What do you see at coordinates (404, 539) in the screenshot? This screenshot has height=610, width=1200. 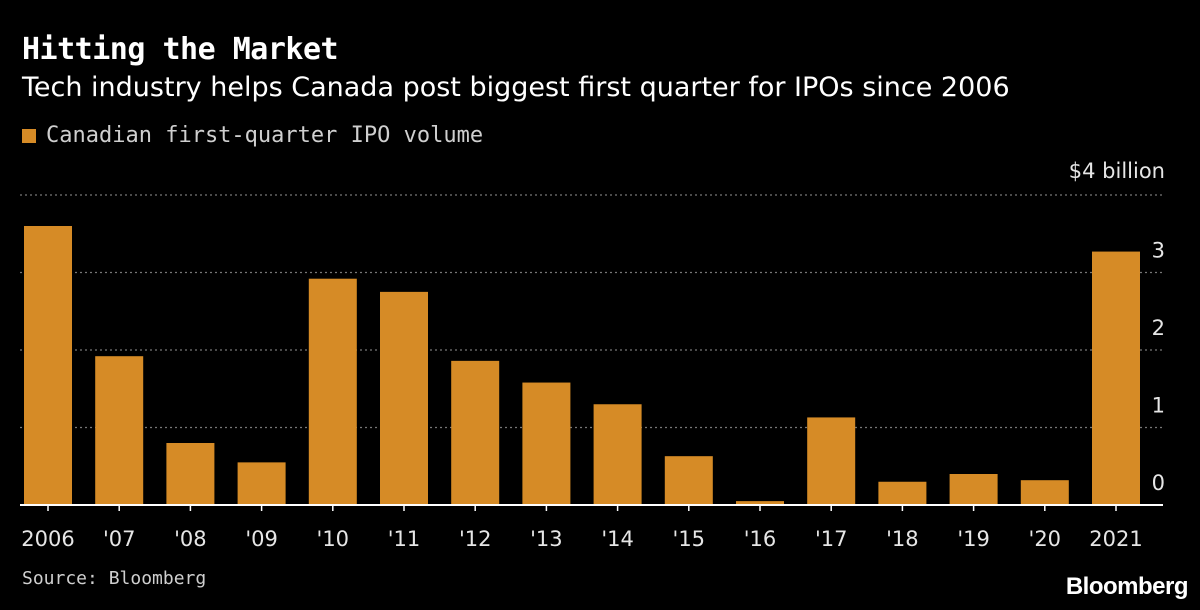 I see `x-tick-label: '11` at bounding box center [404, 539].